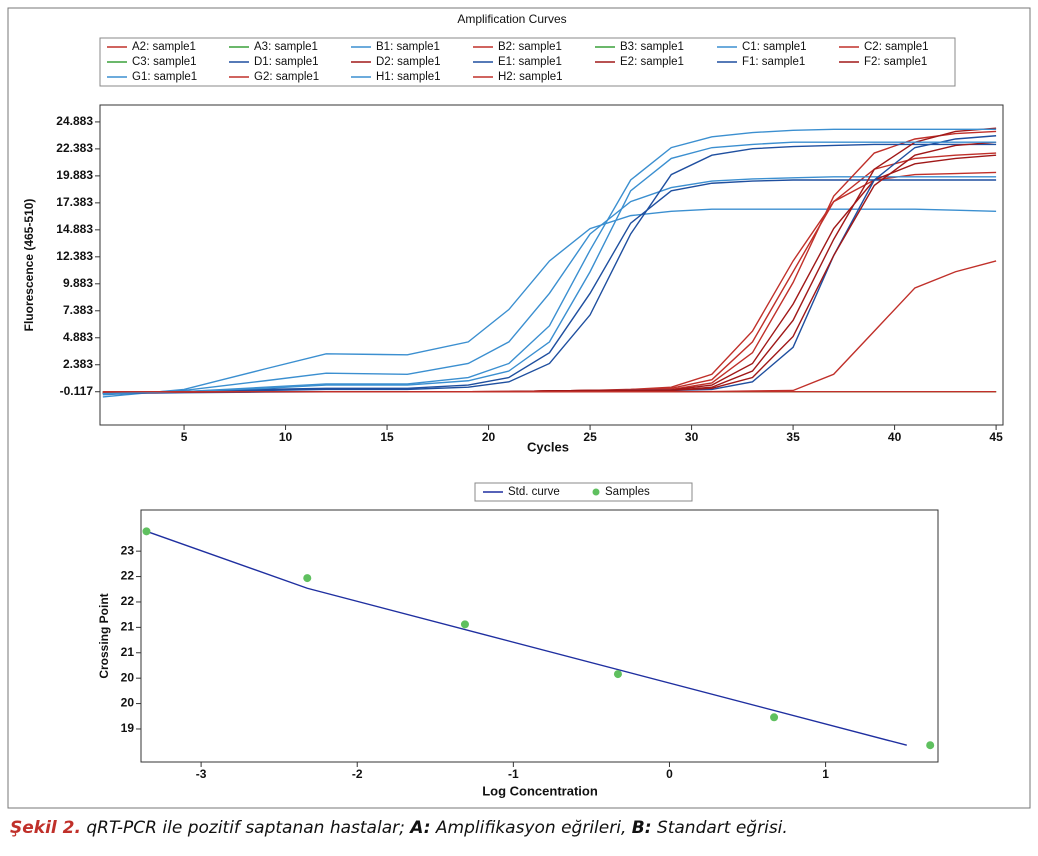 The height and width of the screenshot is (856, 1038). Describe the element at coordinates (596, 492) in the screenshot. I see `legend-swatch` at that location.